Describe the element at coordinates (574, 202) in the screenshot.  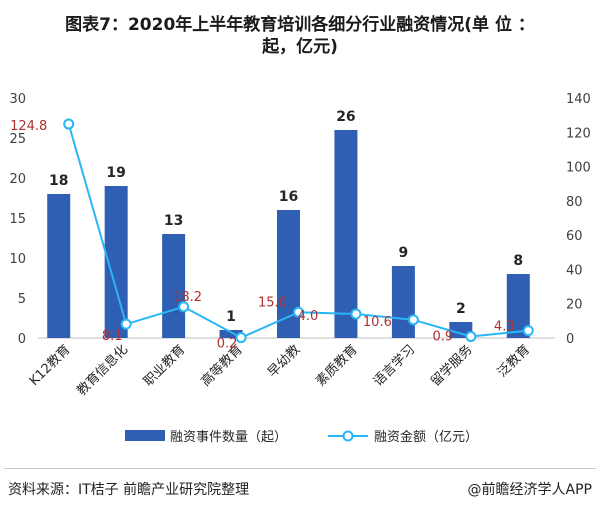
I see `right-tick-label: 80` at that location.